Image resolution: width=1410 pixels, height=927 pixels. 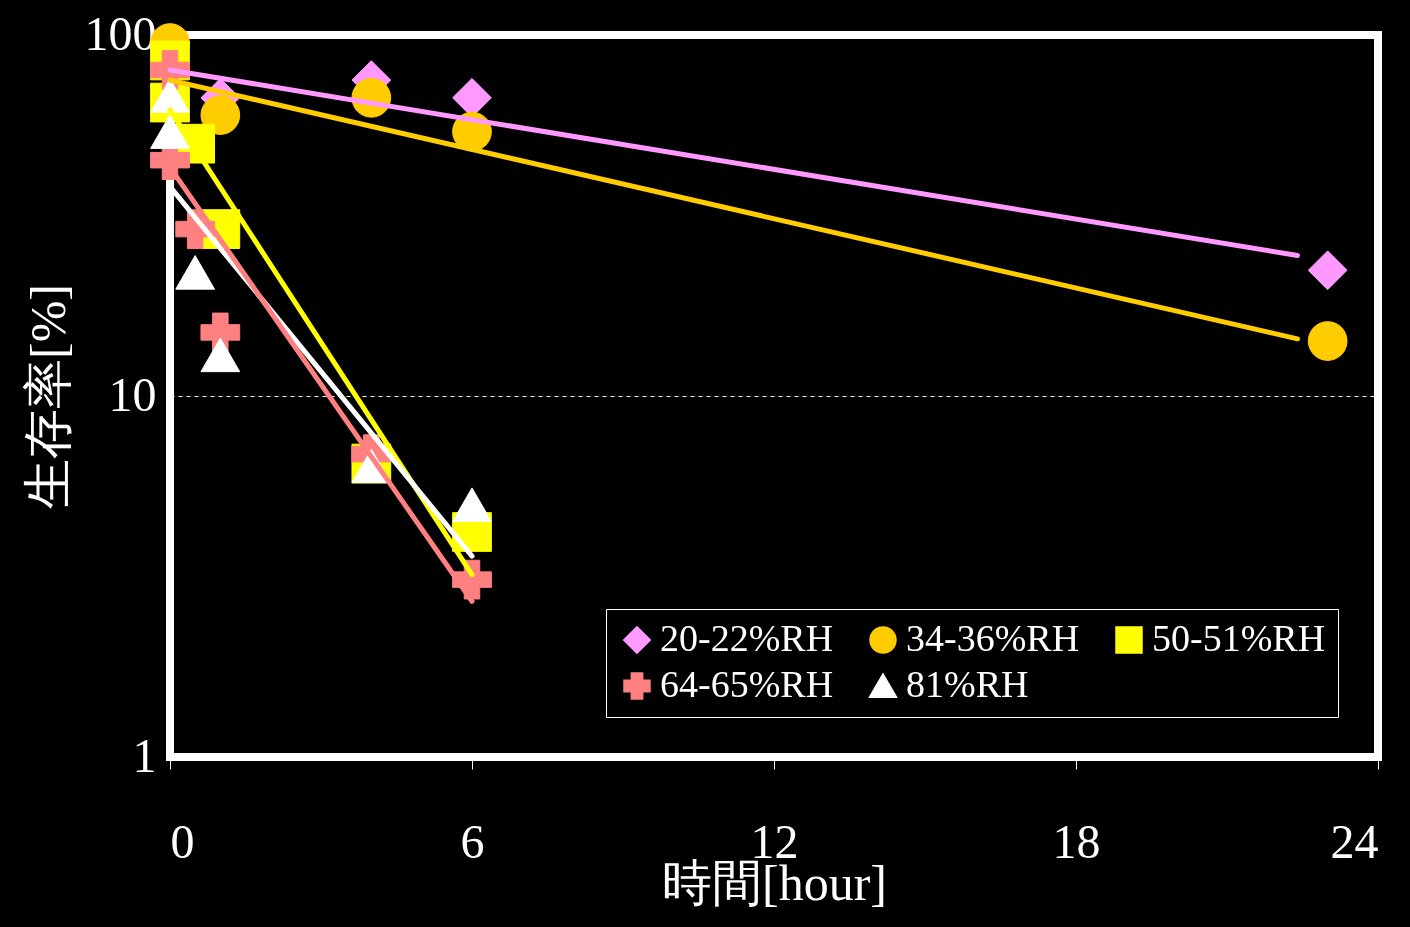 I want to click on y-tick-label: 10, so click(x=132, y=394).